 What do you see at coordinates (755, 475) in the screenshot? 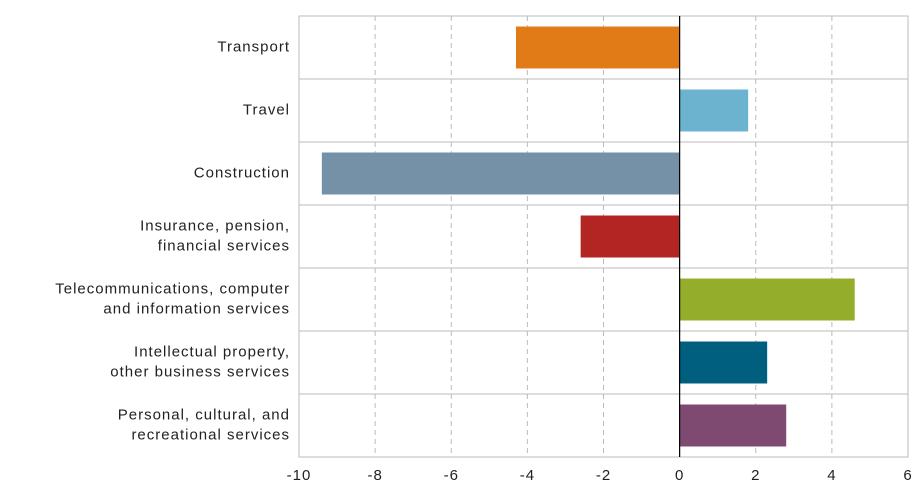
I see `x-tick-label: 2` at bounding box center [755, 475].